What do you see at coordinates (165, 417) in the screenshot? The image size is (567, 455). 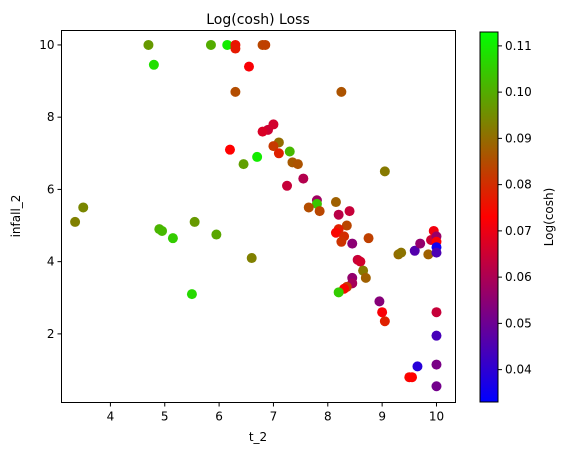 I see `x-tick-label: 5` at bounding box center [165, 417].